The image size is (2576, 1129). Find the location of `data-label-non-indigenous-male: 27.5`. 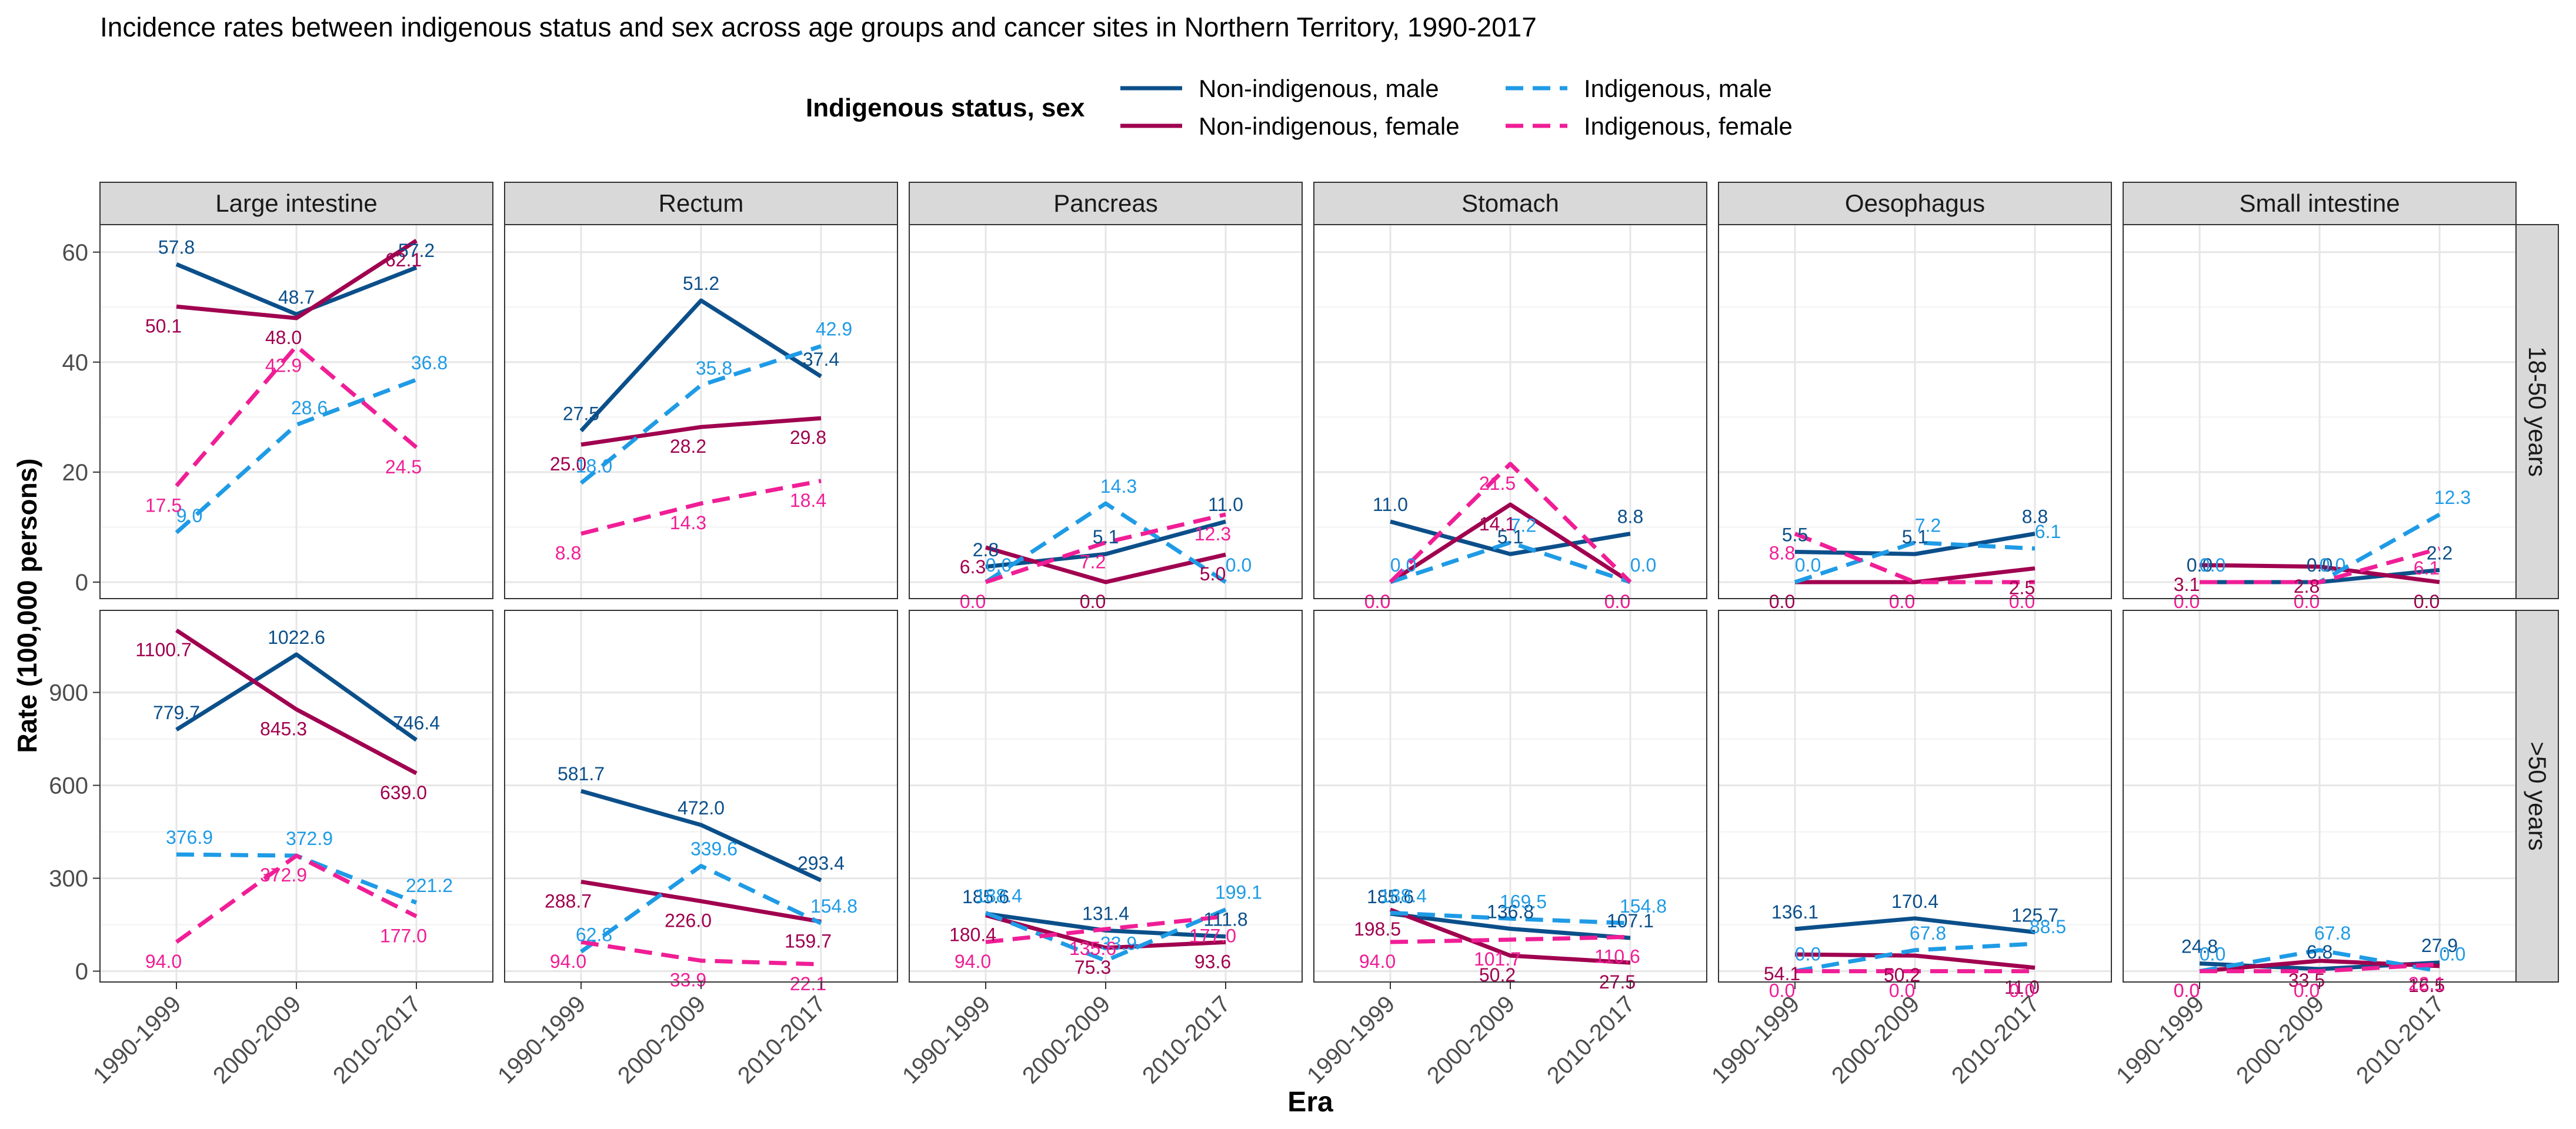

data-label-non-indigenous-male: 27.5 is located at coordinates (581, 414).